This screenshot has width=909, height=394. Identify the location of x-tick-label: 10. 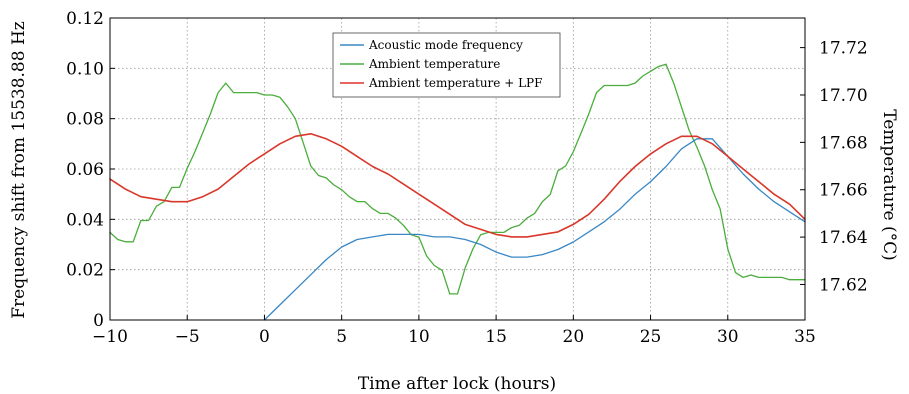
(419, 337).